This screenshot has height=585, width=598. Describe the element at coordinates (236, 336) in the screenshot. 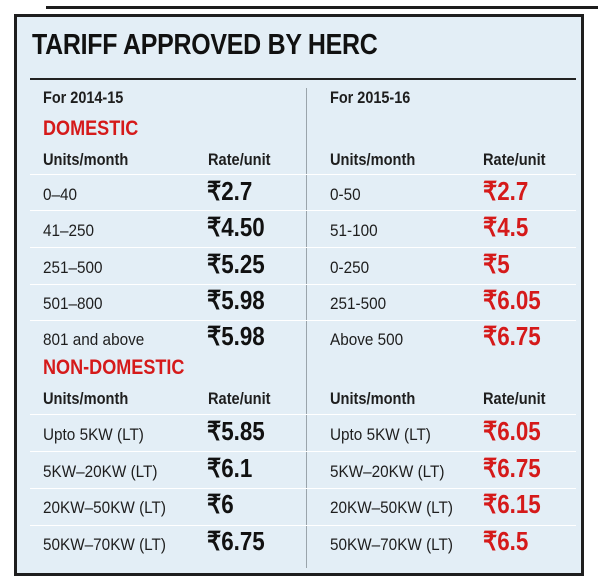

I see `domestic-row-5-rate-2014: ₹5.98` at that location.